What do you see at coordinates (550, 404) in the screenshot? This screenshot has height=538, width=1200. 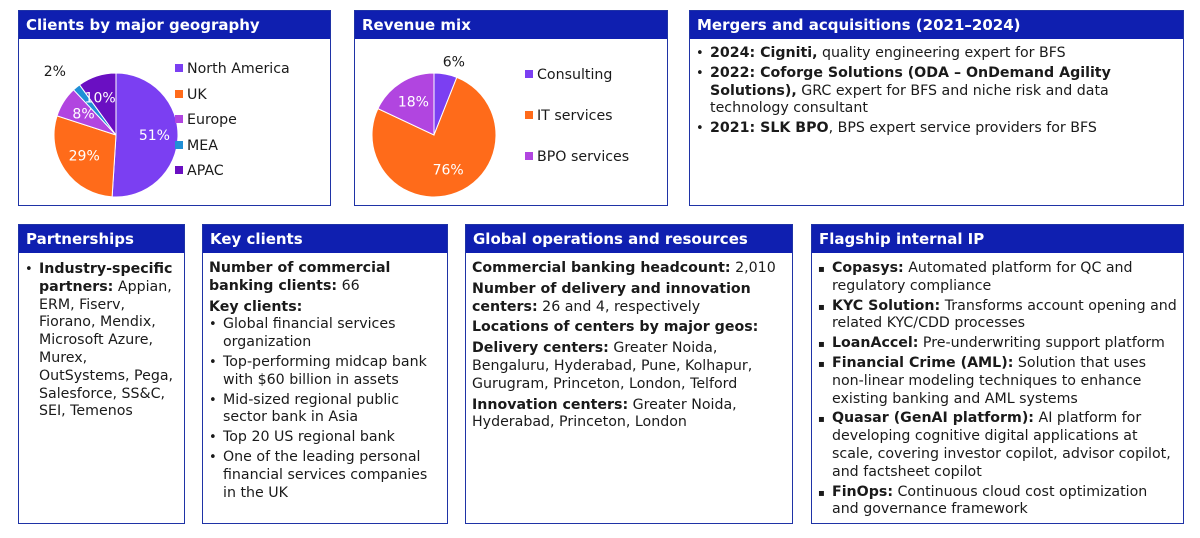 I see `innovation-label: Innovation centers:` at bounding box center [550, 404].